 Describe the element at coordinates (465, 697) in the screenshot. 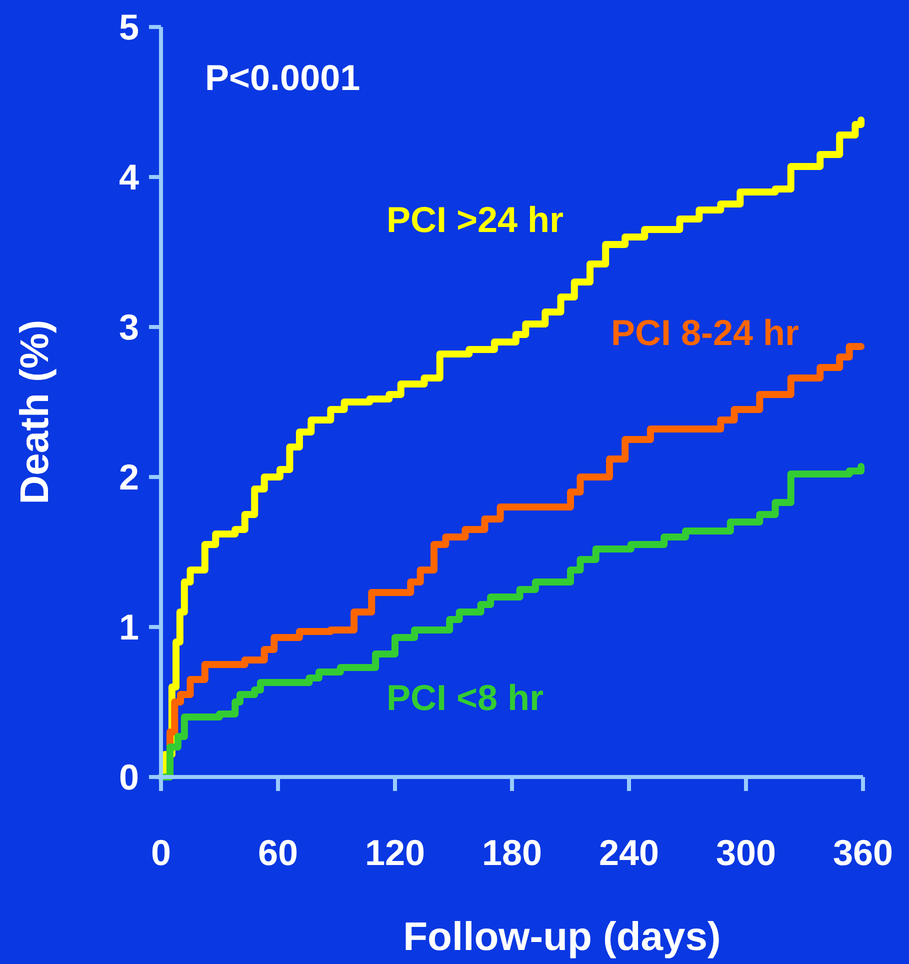

I see `series-label: PCI <8 hr` at that location.